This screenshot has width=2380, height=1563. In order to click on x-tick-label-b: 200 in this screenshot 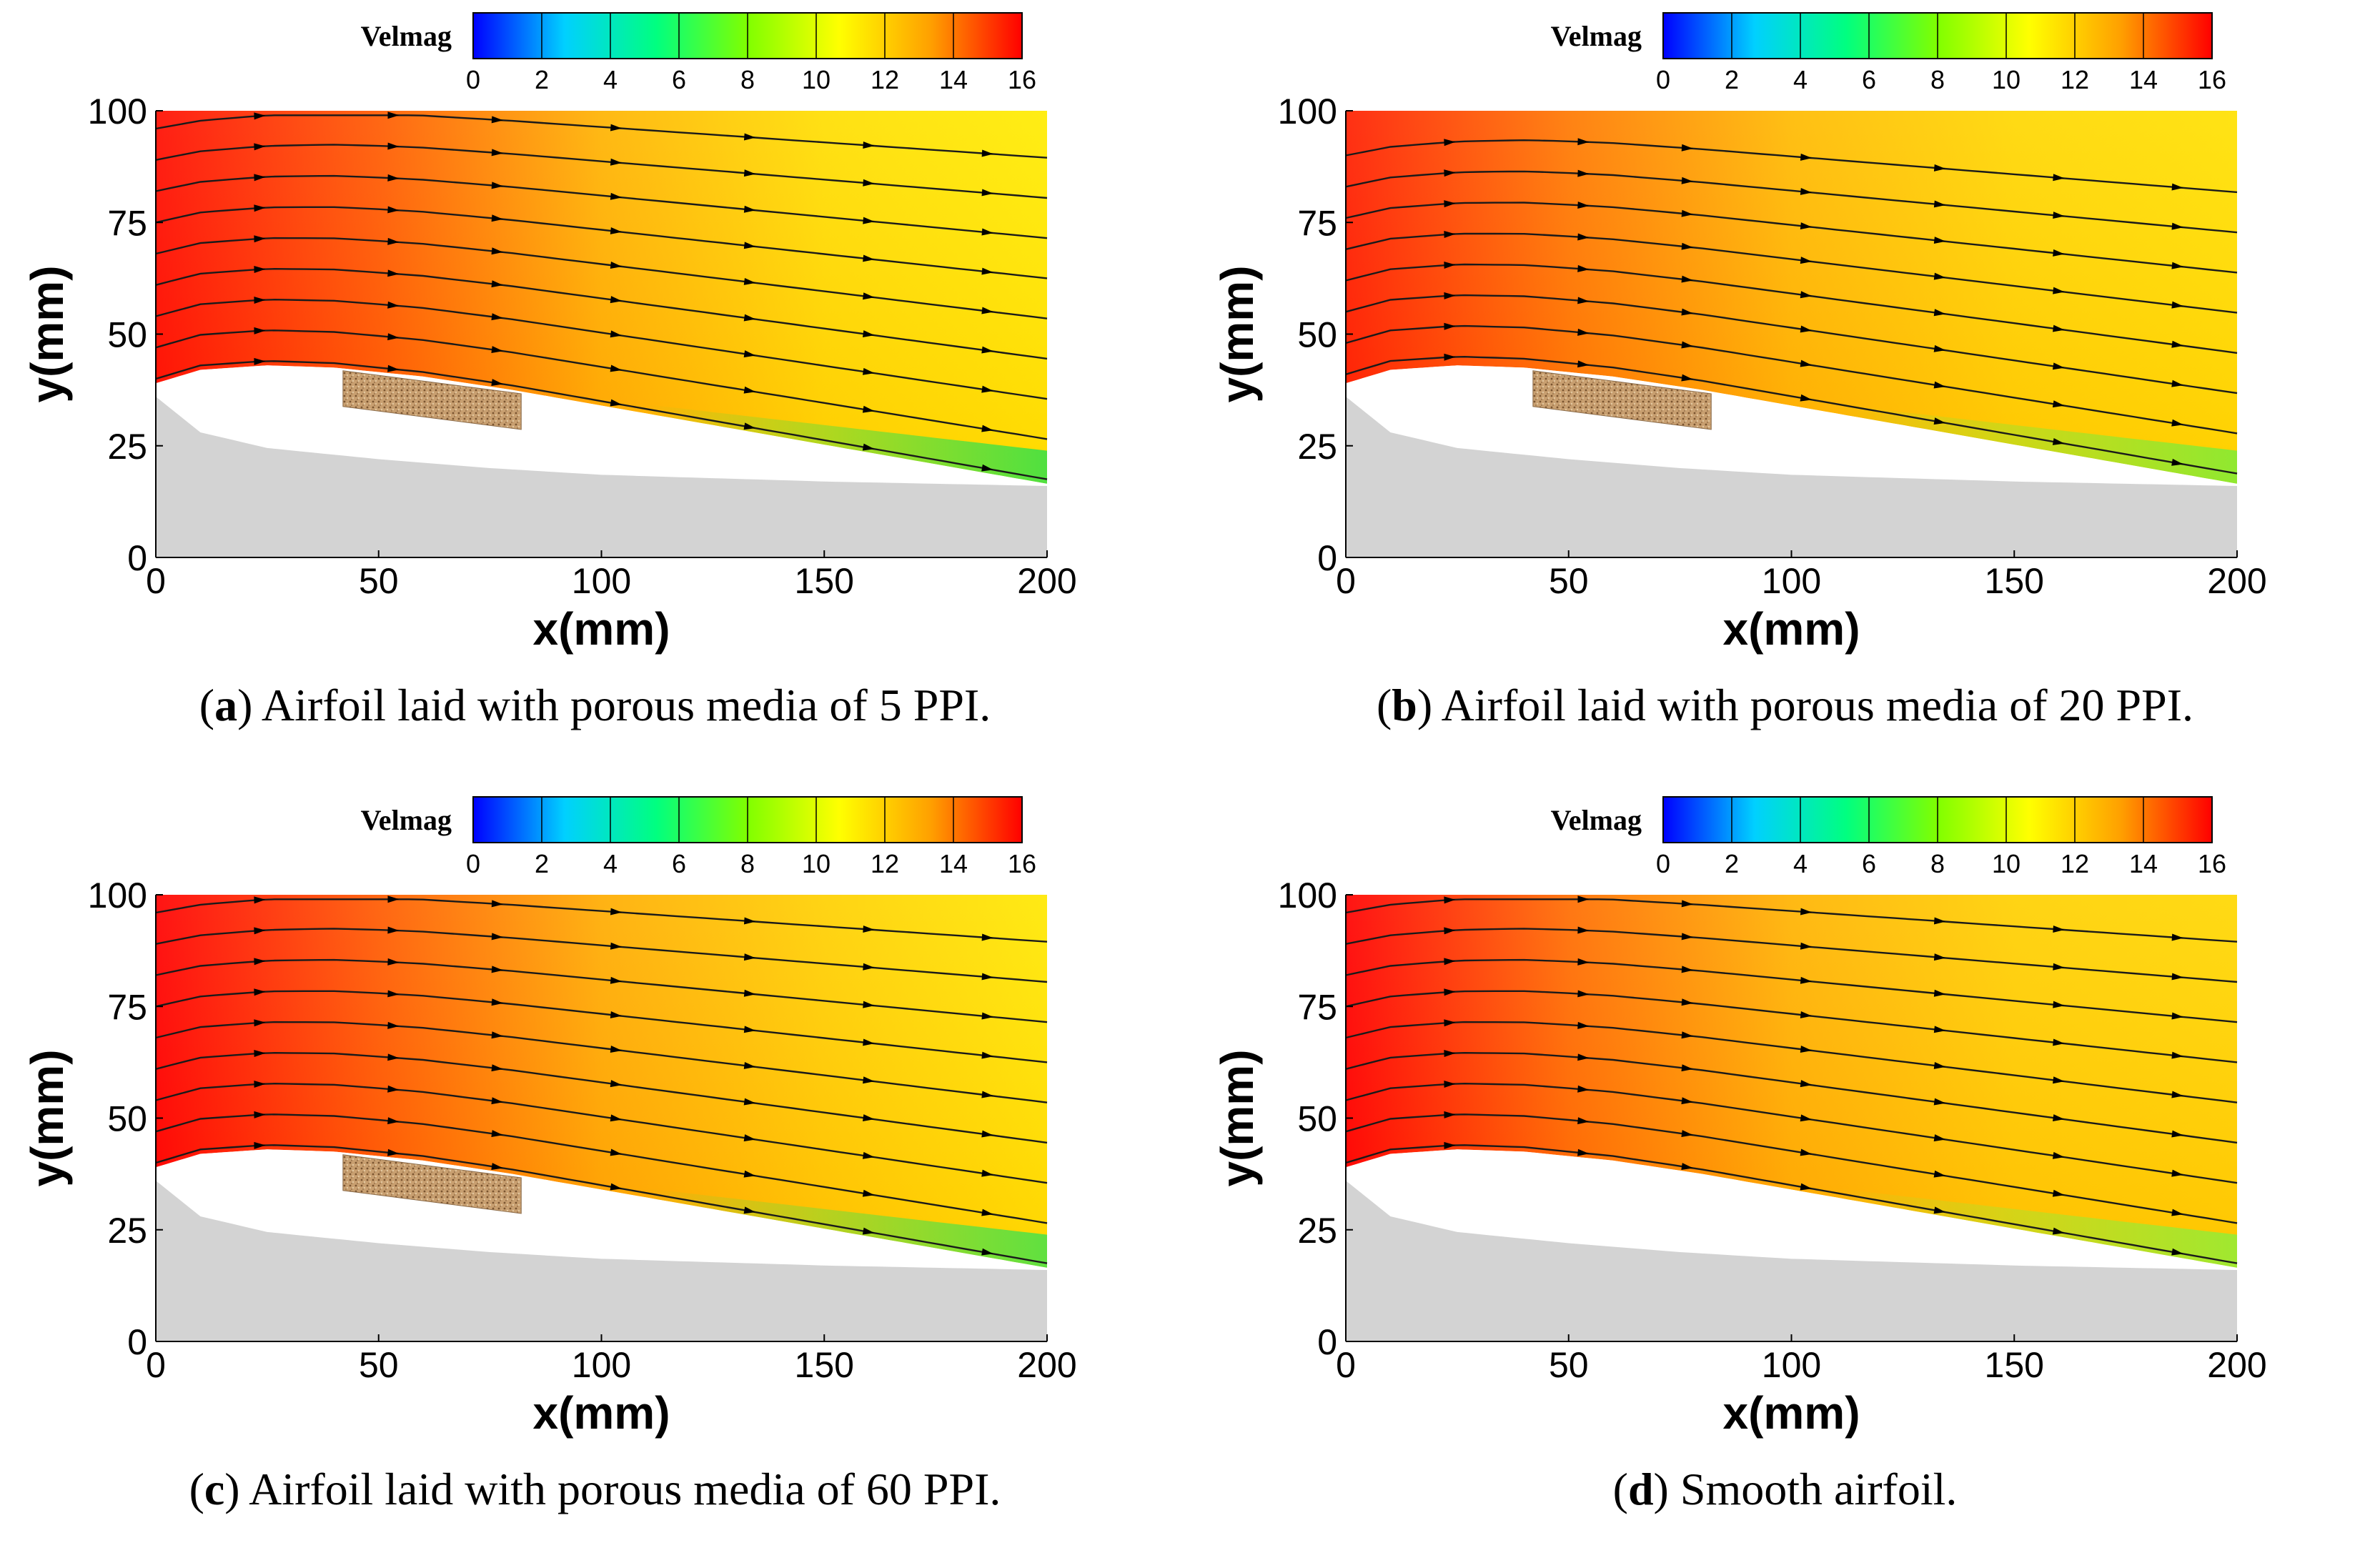, I will do `click(2236, 581)`.